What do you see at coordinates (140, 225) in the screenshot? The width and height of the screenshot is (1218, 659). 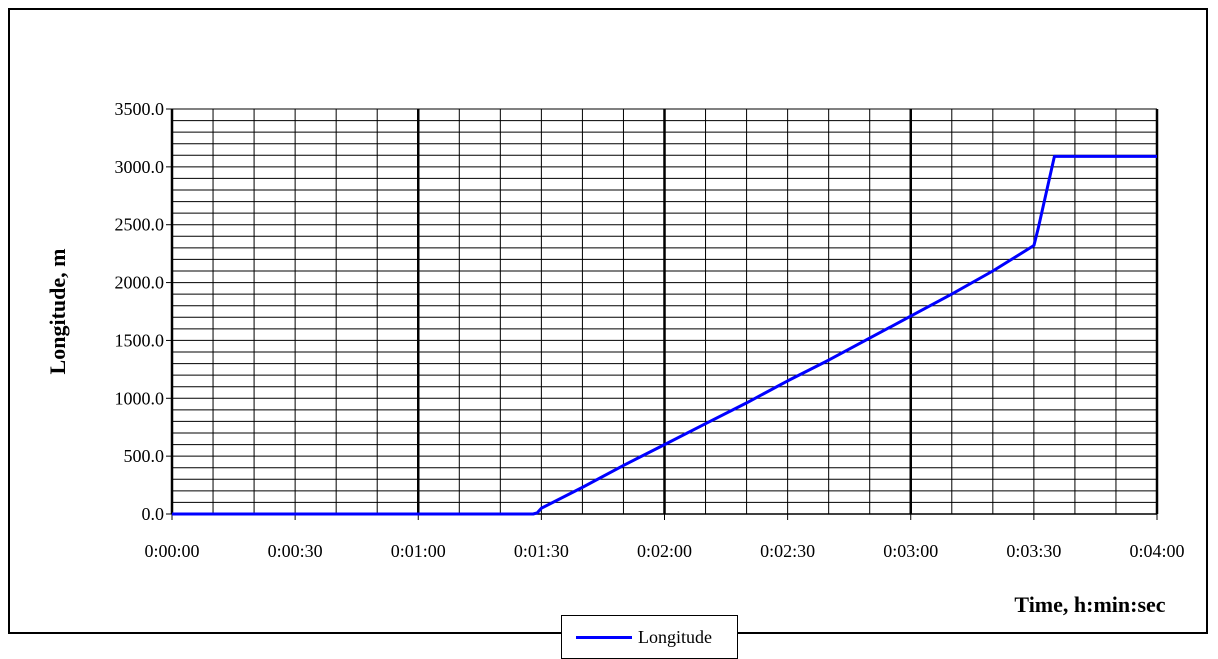 I see `y-tick-label: 2500.0` at bounding box center [140, 225].